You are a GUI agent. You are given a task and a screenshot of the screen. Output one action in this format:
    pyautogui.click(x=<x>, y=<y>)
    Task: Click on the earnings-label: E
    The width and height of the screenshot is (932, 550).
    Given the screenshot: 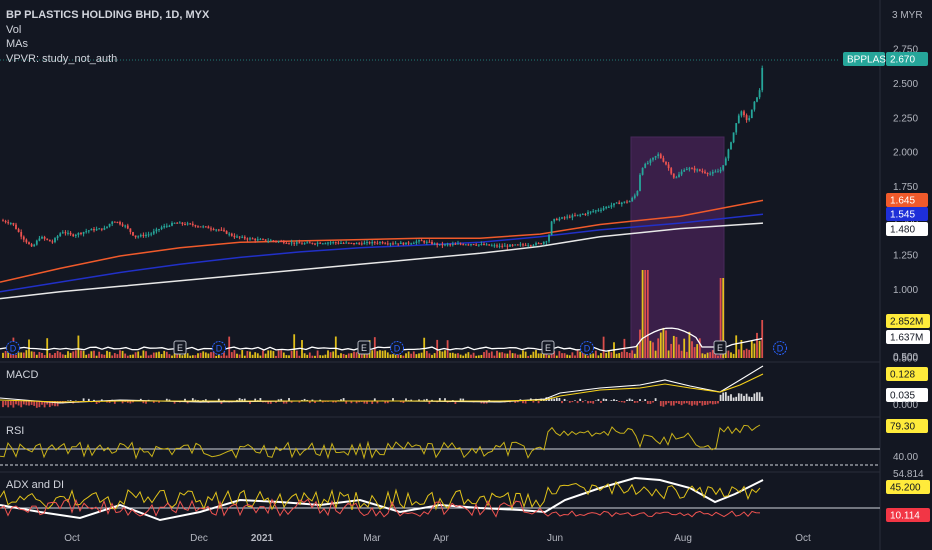 What is the action you would take?
    pyautogui.click(x=364, y=348)
    